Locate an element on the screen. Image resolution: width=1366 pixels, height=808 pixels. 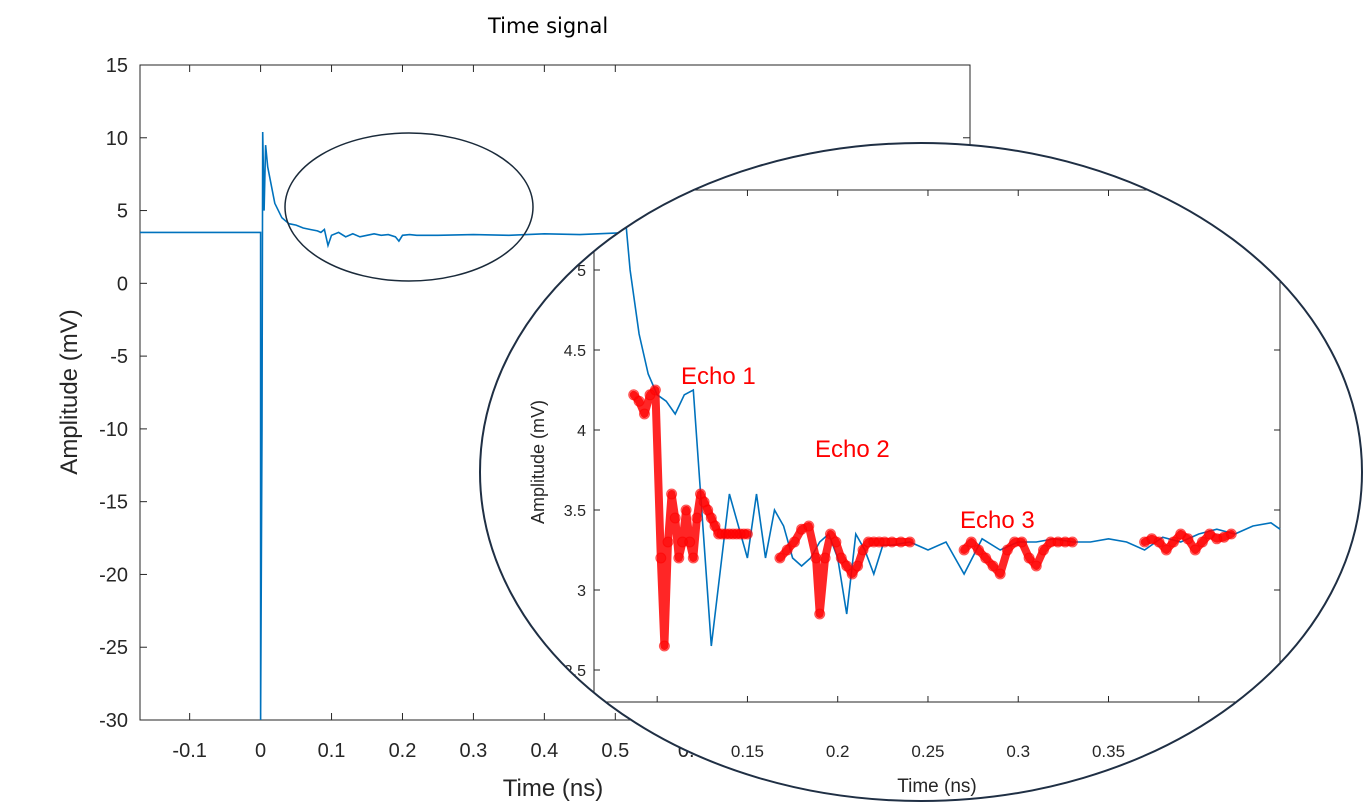
main-x-tick-label: 0.3 is located at coordinates (474, 751).